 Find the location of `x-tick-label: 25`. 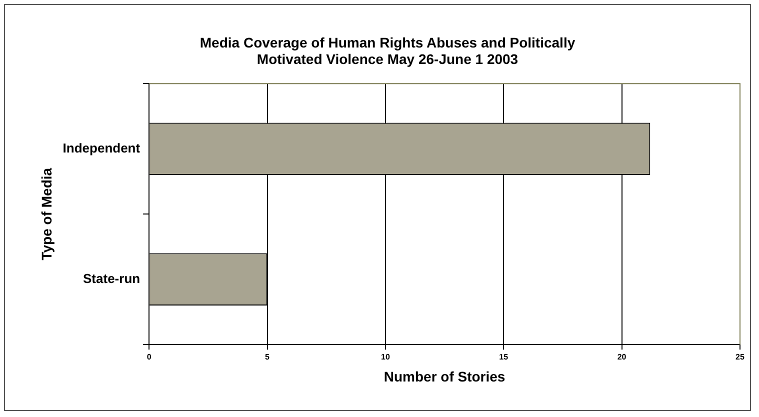

x-tick-label: 25 is located at coordinates (740, 357).